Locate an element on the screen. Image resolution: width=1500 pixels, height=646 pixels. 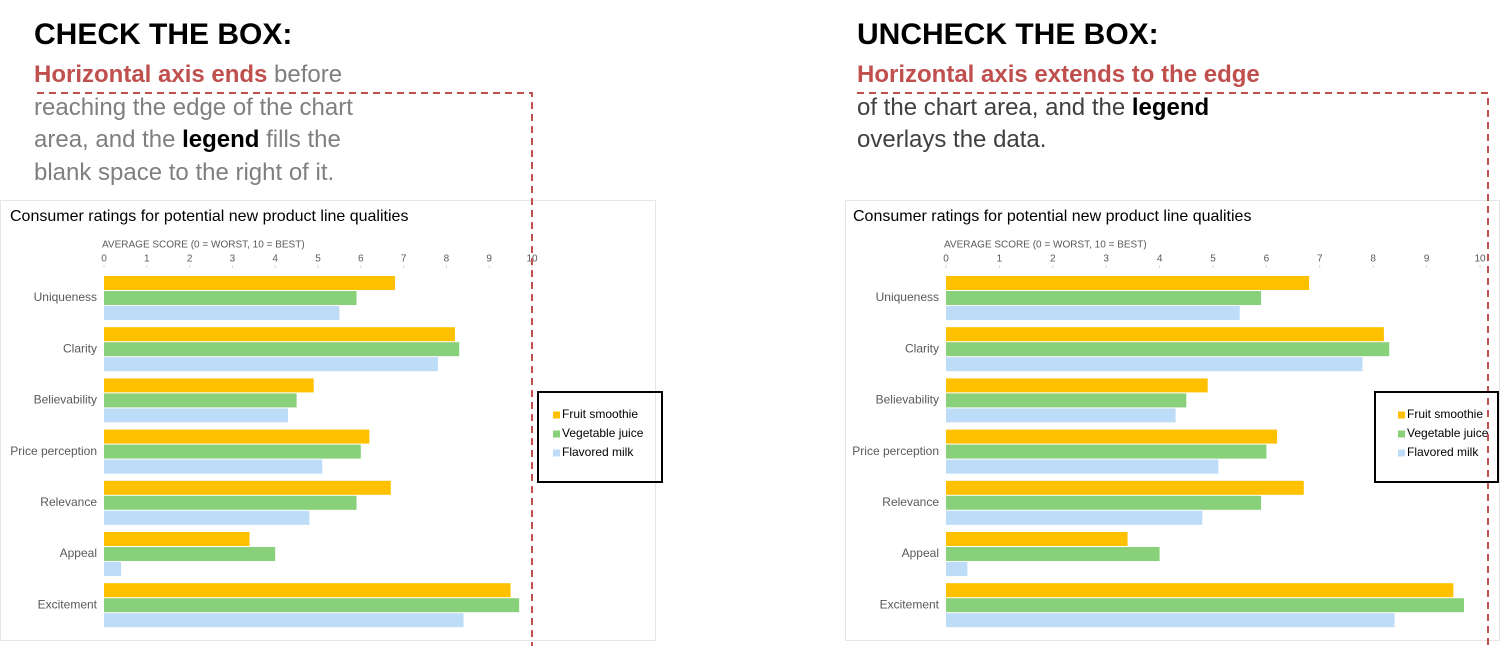
text: fills the is located at coordinates (300, 139).